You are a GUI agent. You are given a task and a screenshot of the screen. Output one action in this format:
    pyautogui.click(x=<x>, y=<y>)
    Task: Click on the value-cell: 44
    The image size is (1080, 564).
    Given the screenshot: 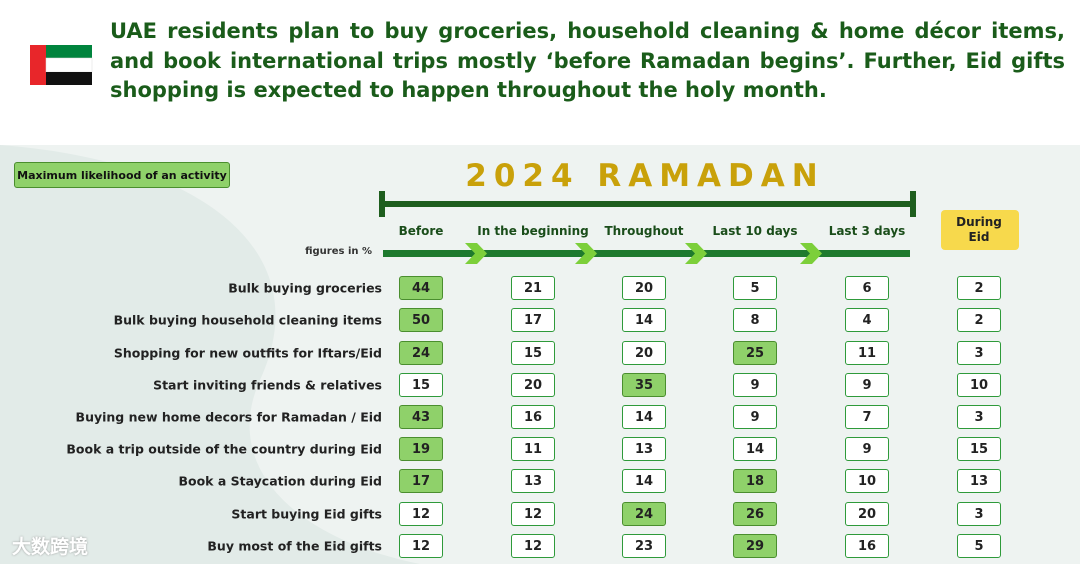 What is the action you would take?
    pyautogui.click(x=421, y=288)
    